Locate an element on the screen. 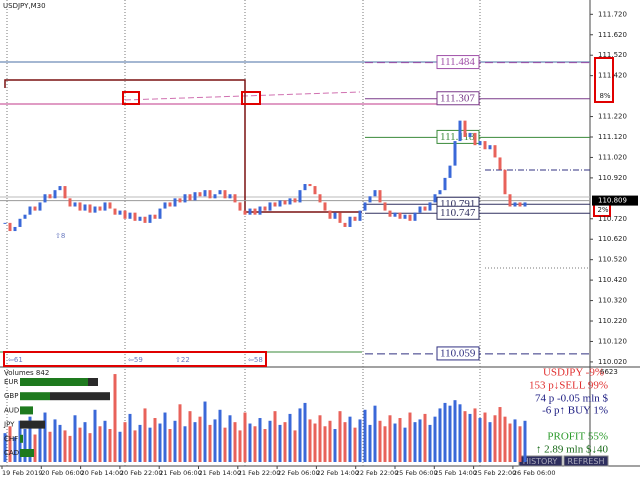 This screenshot has width=640, height=484. y-tick-label: 111.120 is located at coordinates (612, 137).